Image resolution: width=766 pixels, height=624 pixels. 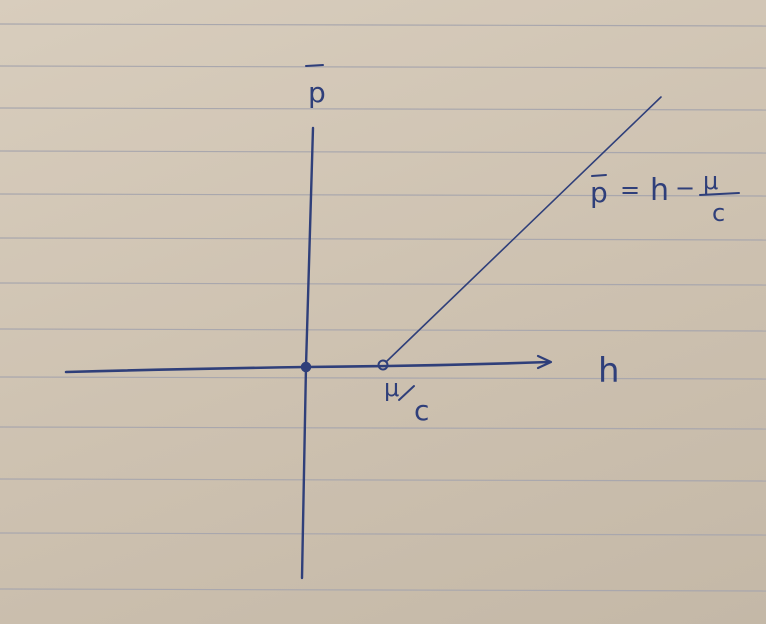 What do you see at coordinates (383, 365) in the screenshot?
I see `threshold-point` at bounding box center [383, 365].